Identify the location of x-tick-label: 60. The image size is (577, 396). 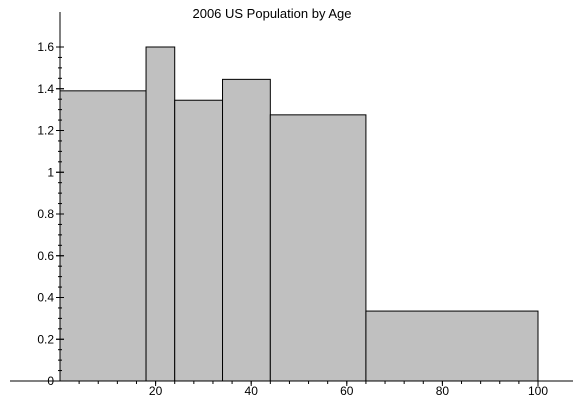
(347, 390).